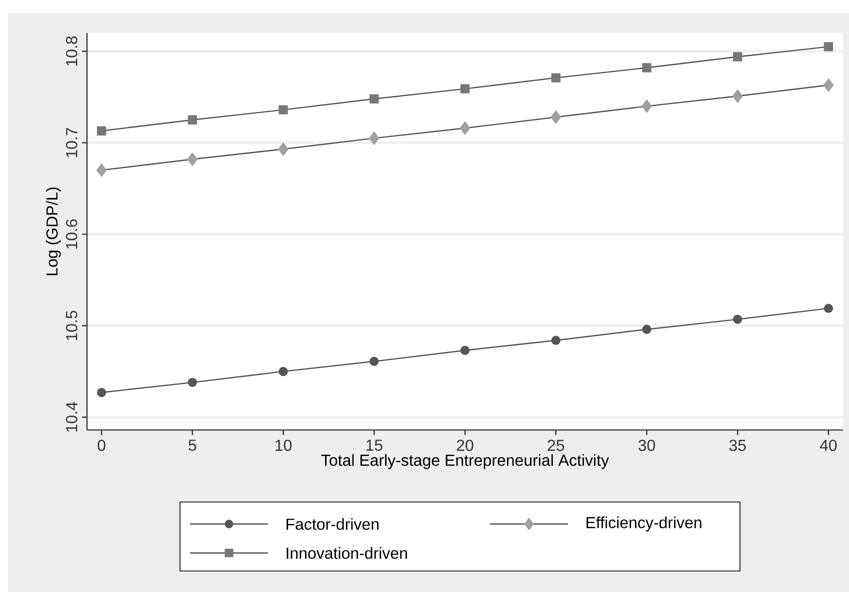 The image size is (849, 592). What do you see at coordinates (284, 446) in the screenshot?
I see `x-tick-label: 10` at bounding box center [284, 446].